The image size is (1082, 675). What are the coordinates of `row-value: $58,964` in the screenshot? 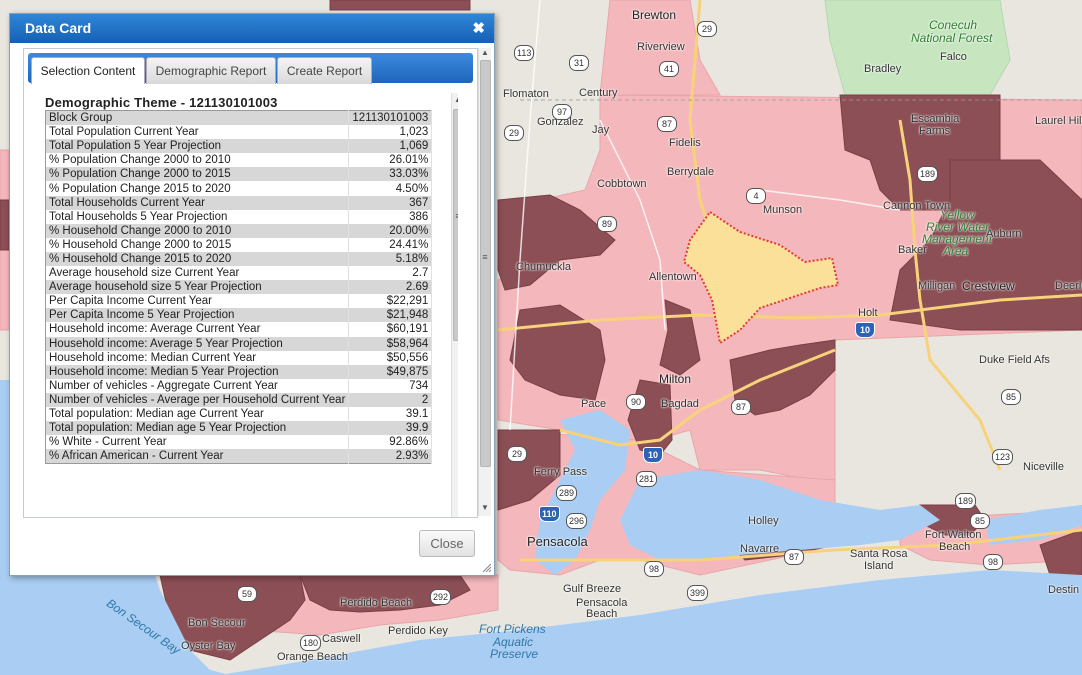 It's located at (390, 343).